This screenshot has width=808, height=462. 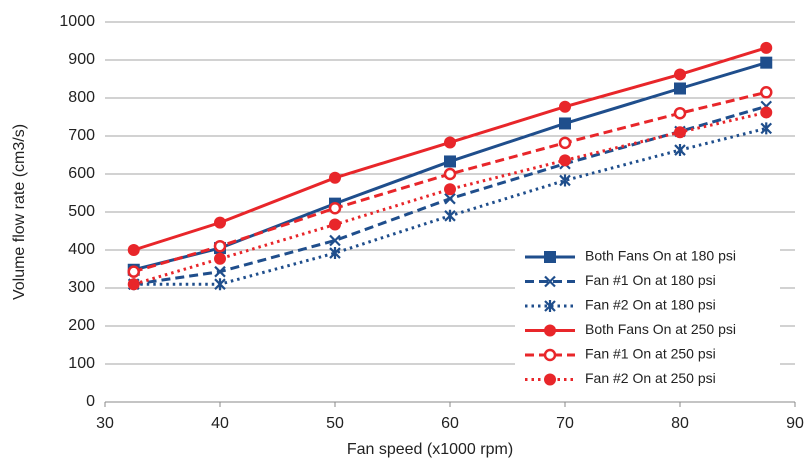 What do you see at coordinates (81, 59) in the screenshot?
I see `y-tick-label: 900` at bounding box center [81, 59].